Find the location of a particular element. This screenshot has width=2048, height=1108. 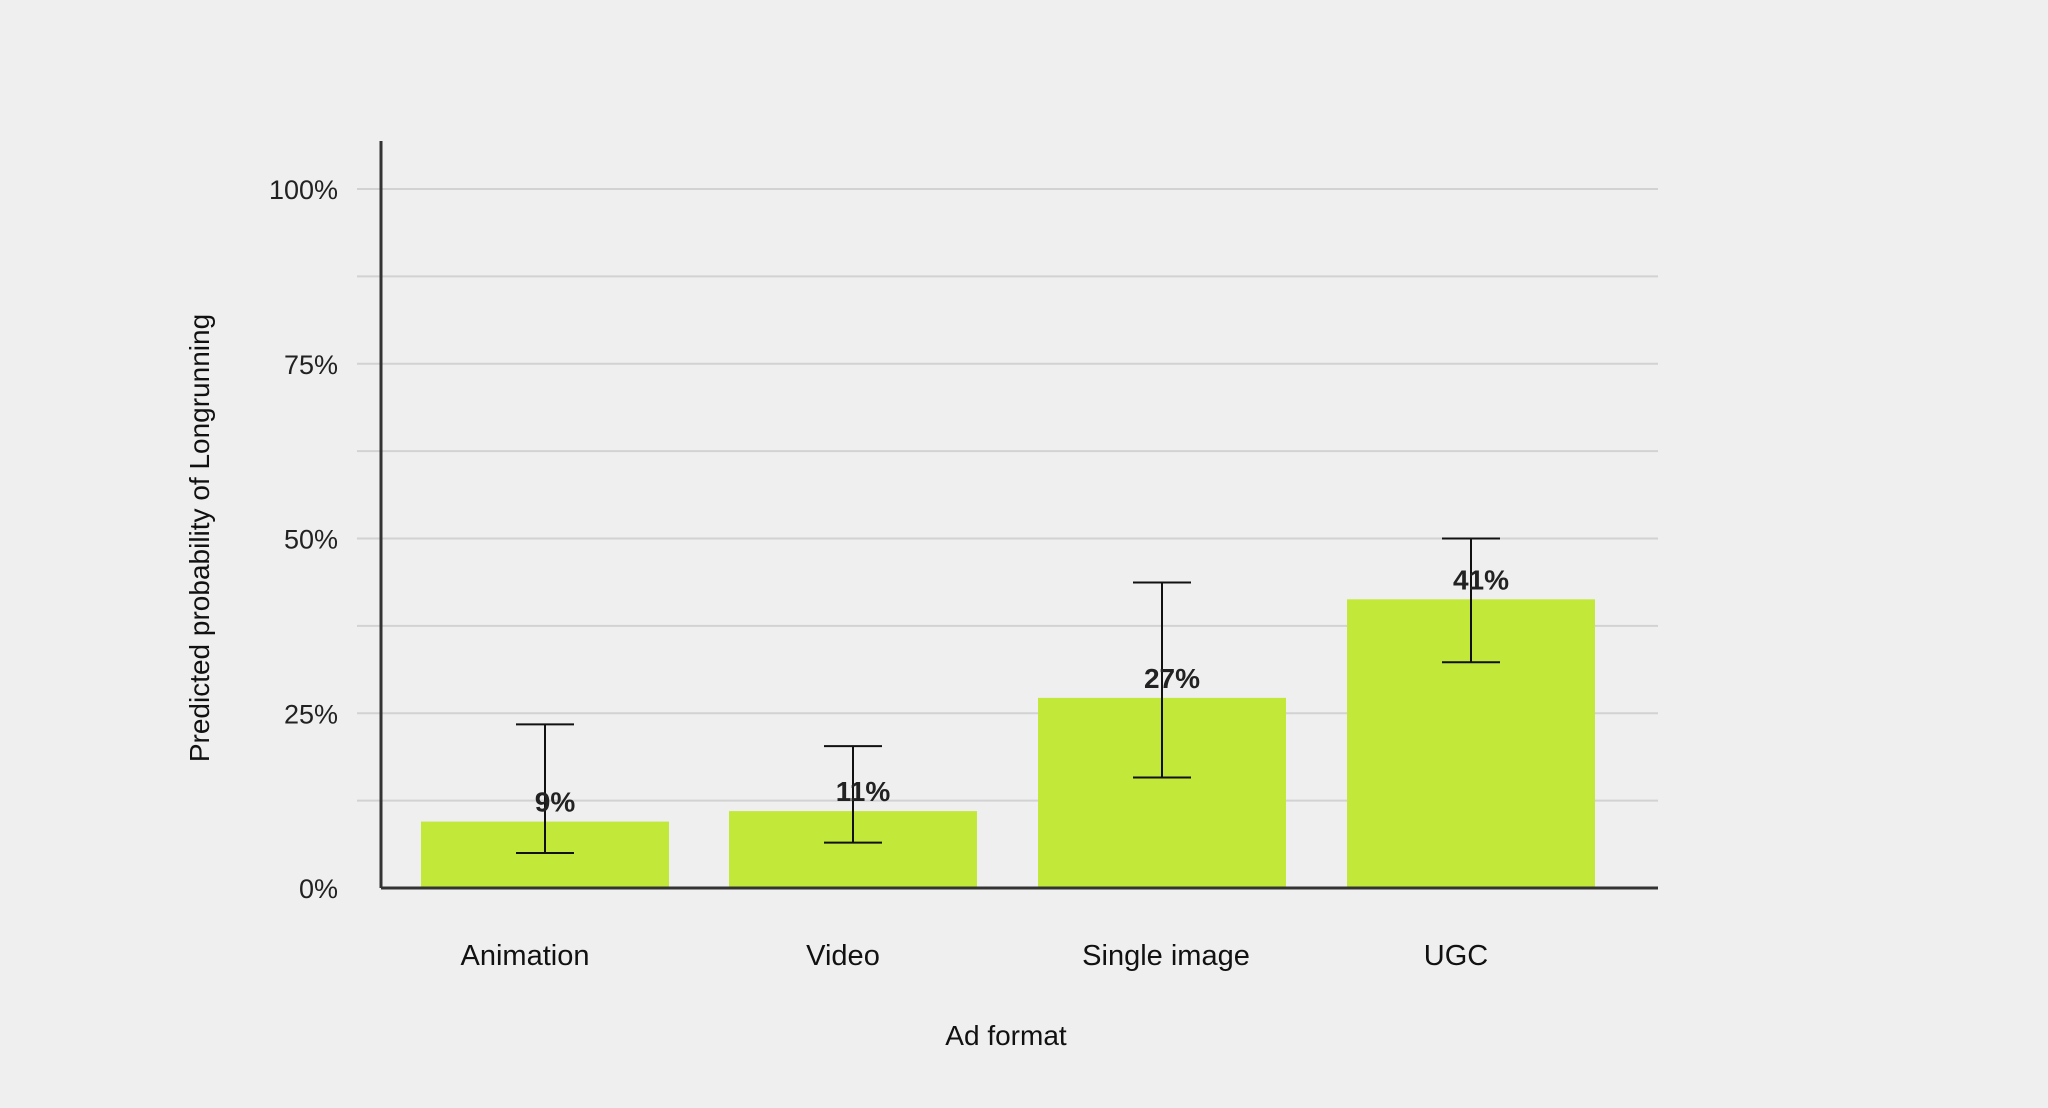

y-tick-labels: 0% 25% 50% 75% 100% is located at coordinates (303, 539).